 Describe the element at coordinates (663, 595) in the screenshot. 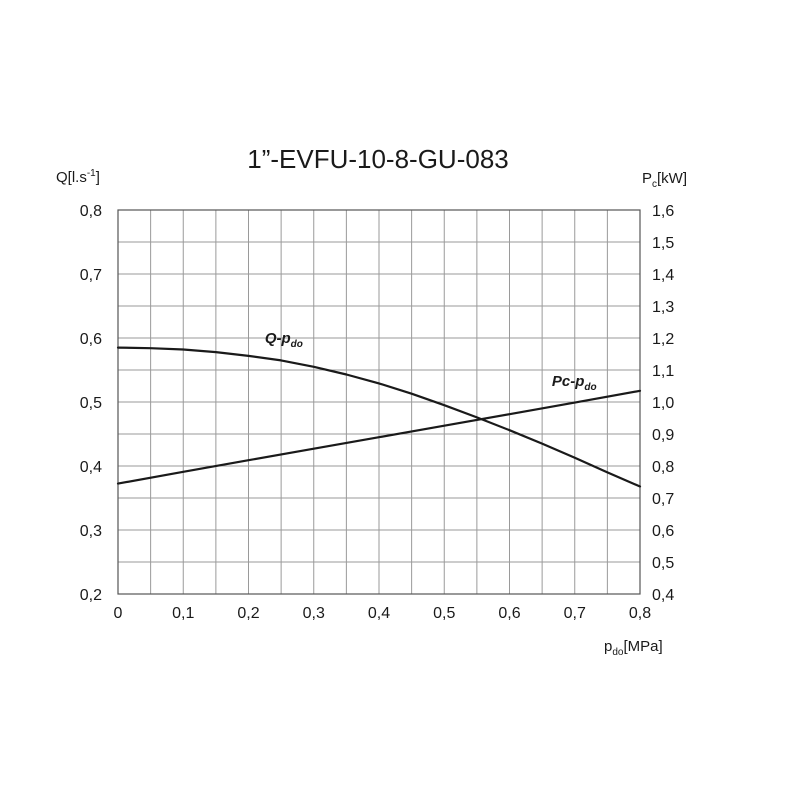

I see `y-right-tick-label: 0,4` at that location.